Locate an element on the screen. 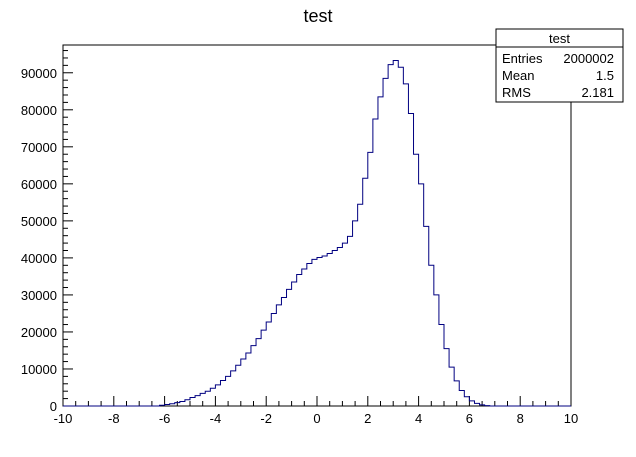  x-tick-label: 0 is located at coordinates (316, 418).